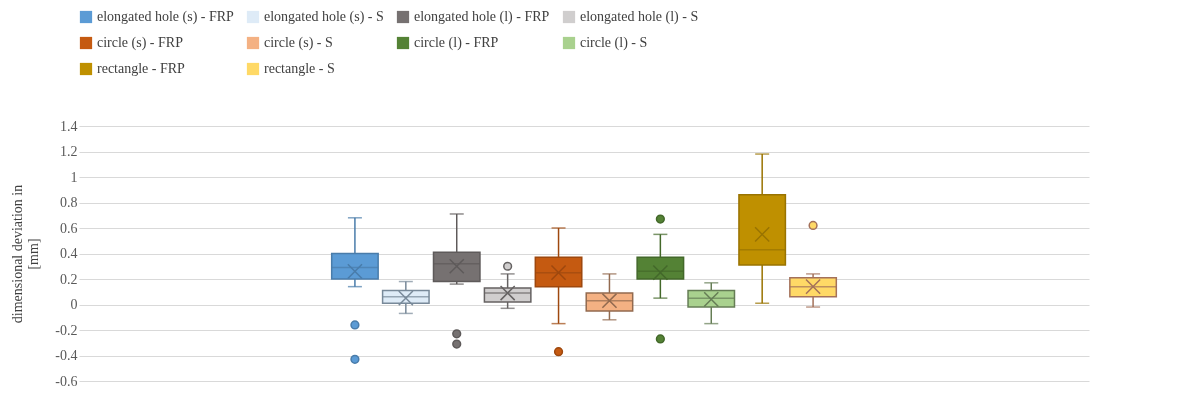  What do you see at coordinates (614, 43) in the screenshot?
I see `legend-label: circle (l) - S` at bounding box center [614, 43].